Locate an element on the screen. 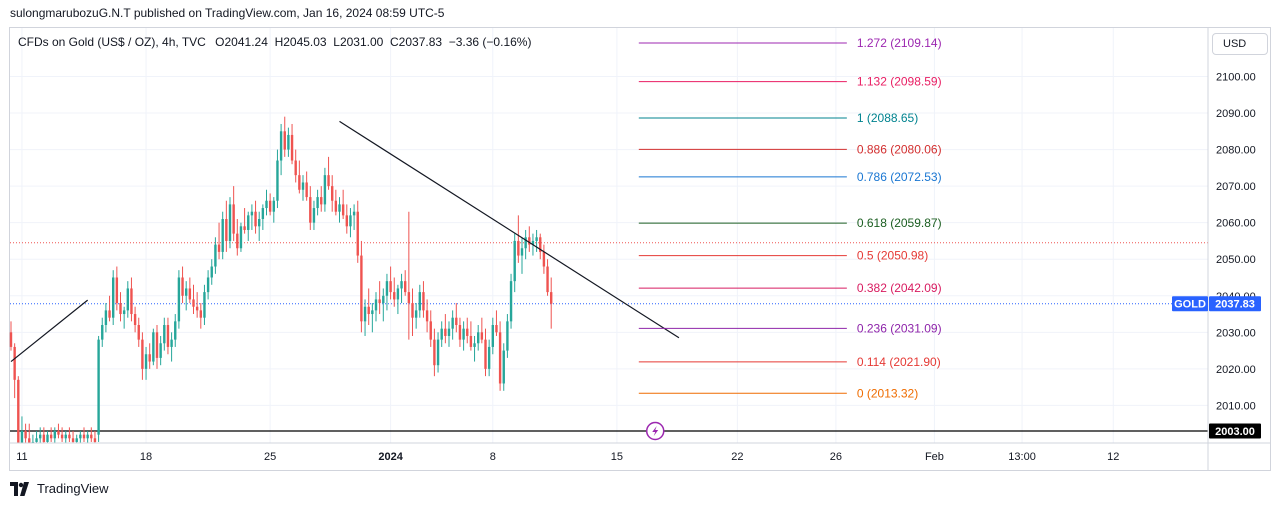 The image size is (1281, 506). time-axis-label: 25 is located at coordinates (270, 457).